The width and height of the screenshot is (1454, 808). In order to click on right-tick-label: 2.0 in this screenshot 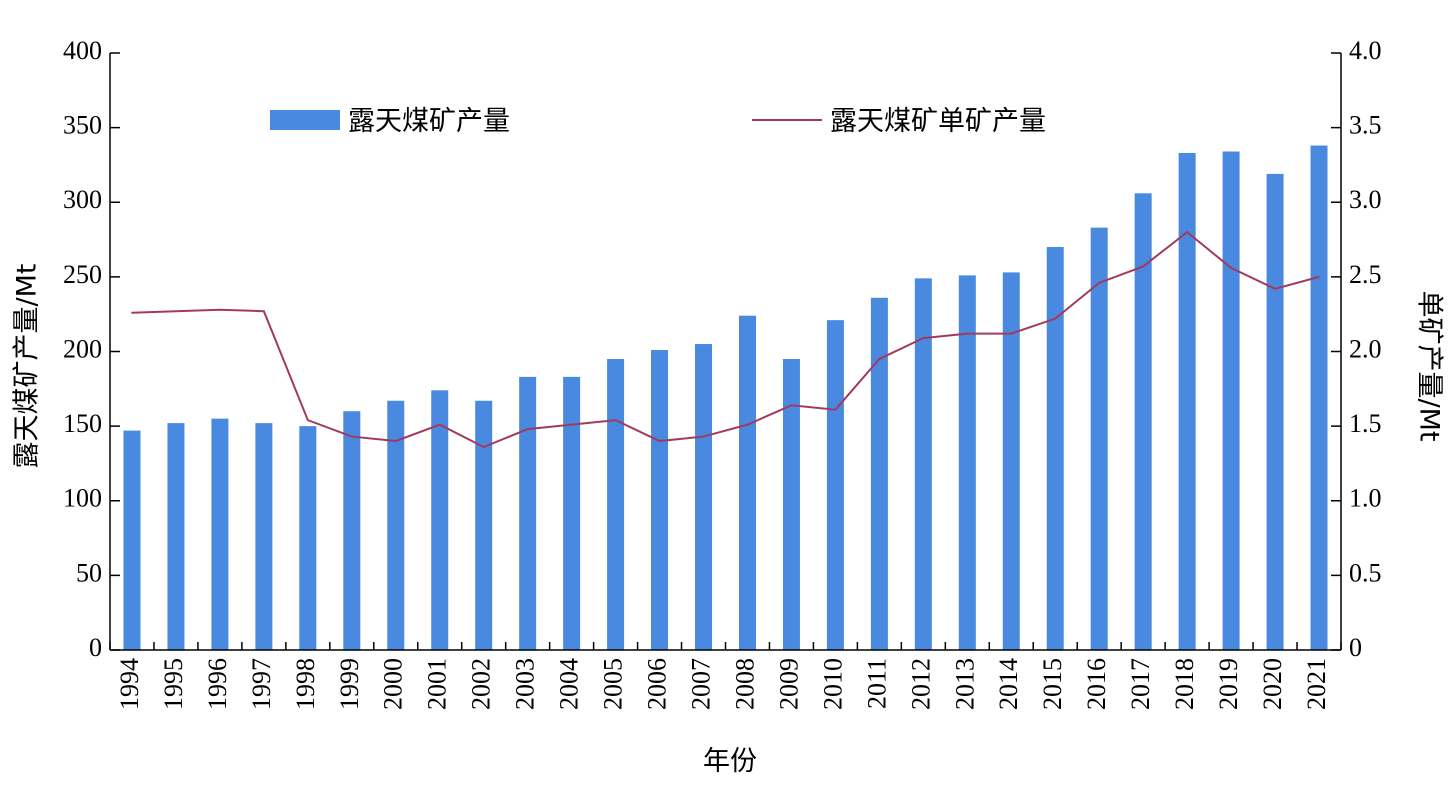, I will do `click(1365, 348)`.